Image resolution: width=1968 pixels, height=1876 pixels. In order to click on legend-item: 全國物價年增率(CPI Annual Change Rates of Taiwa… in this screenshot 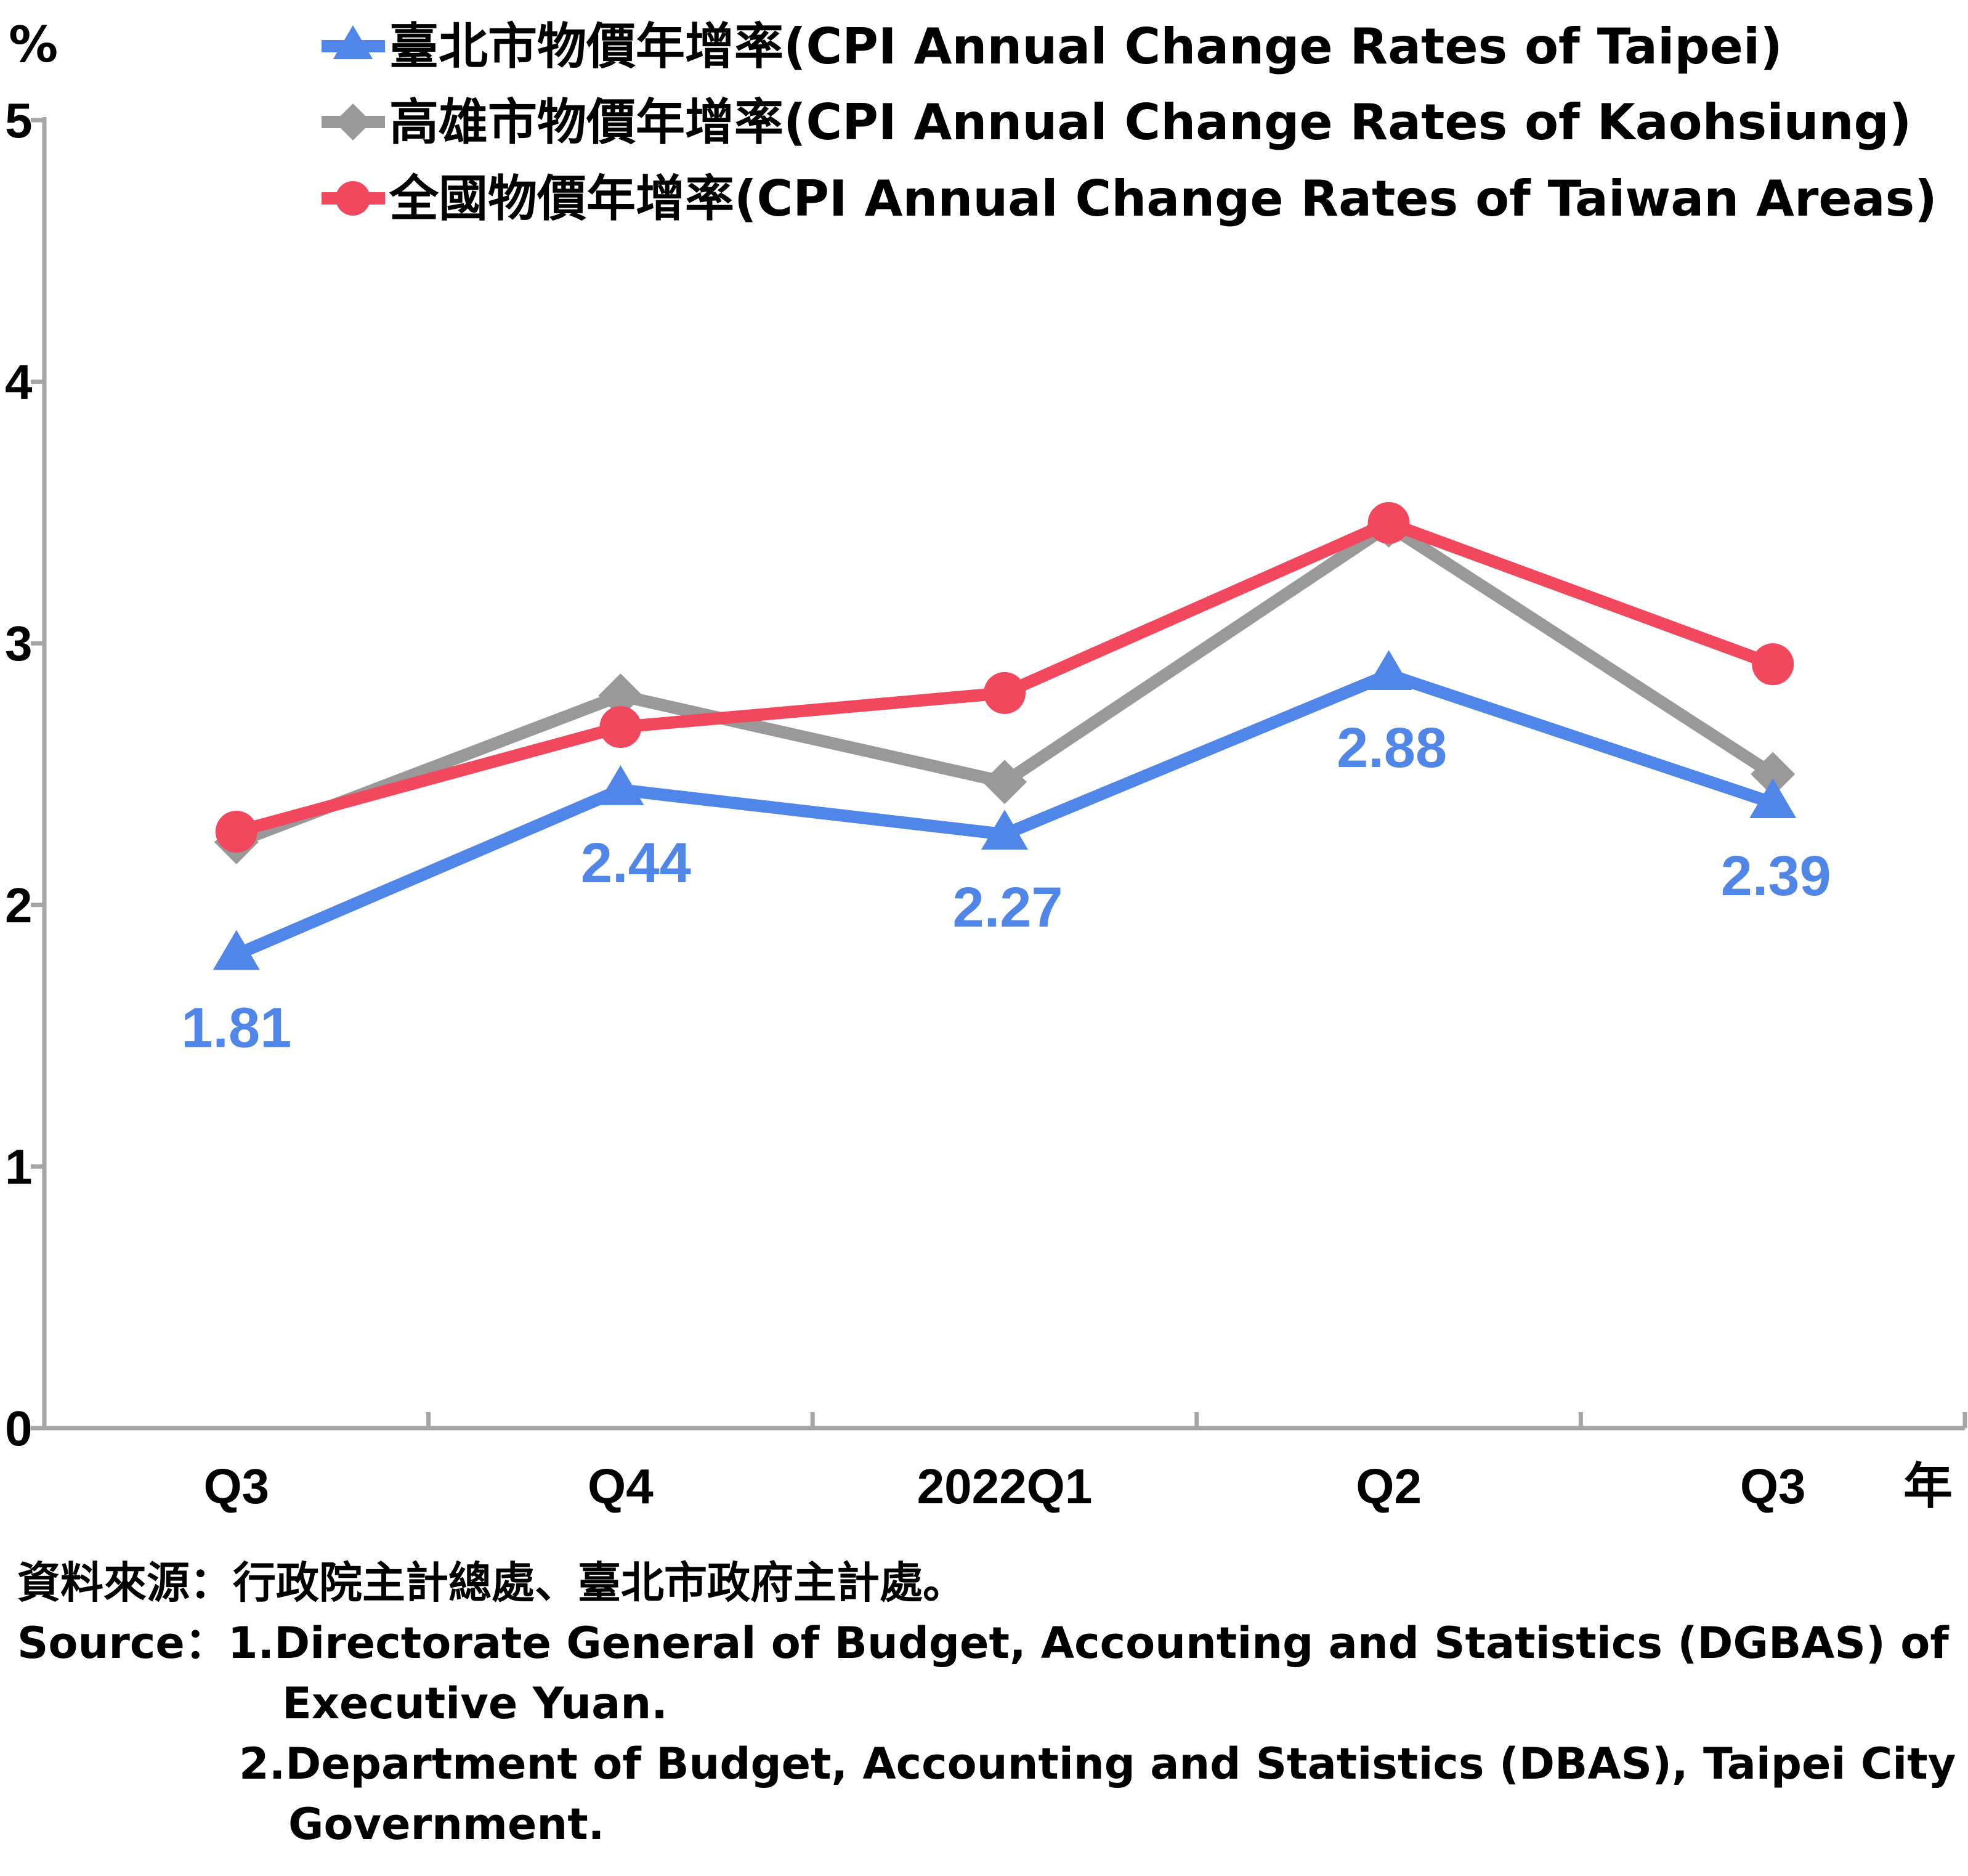, I will do `click(1130, 198)`.